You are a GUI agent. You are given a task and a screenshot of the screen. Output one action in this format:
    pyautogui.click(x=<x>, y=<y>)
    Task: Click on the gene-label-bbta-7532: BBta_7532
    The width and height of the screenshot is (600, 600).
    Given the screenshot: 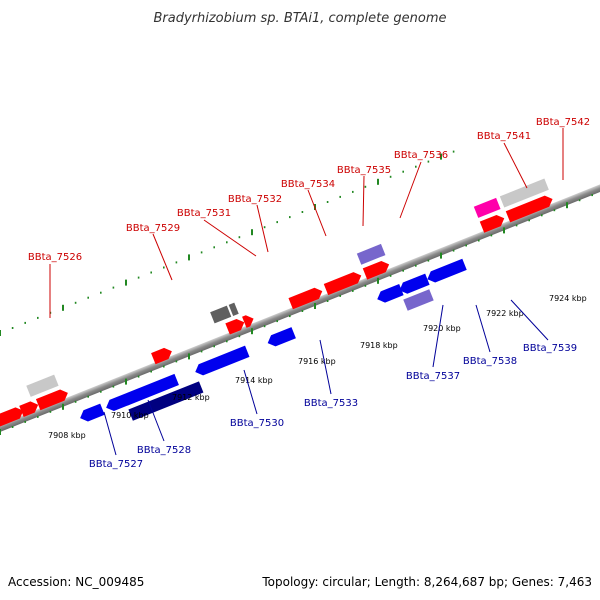 What is the action you would take?
    pyautogui.click(x=255, y=199)
    